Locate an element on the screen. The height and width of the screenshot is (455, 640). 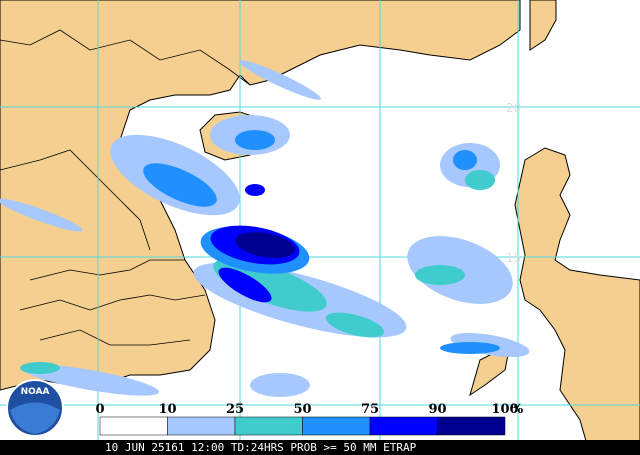
grid-label: 20 is located at coordinates (513, 108).